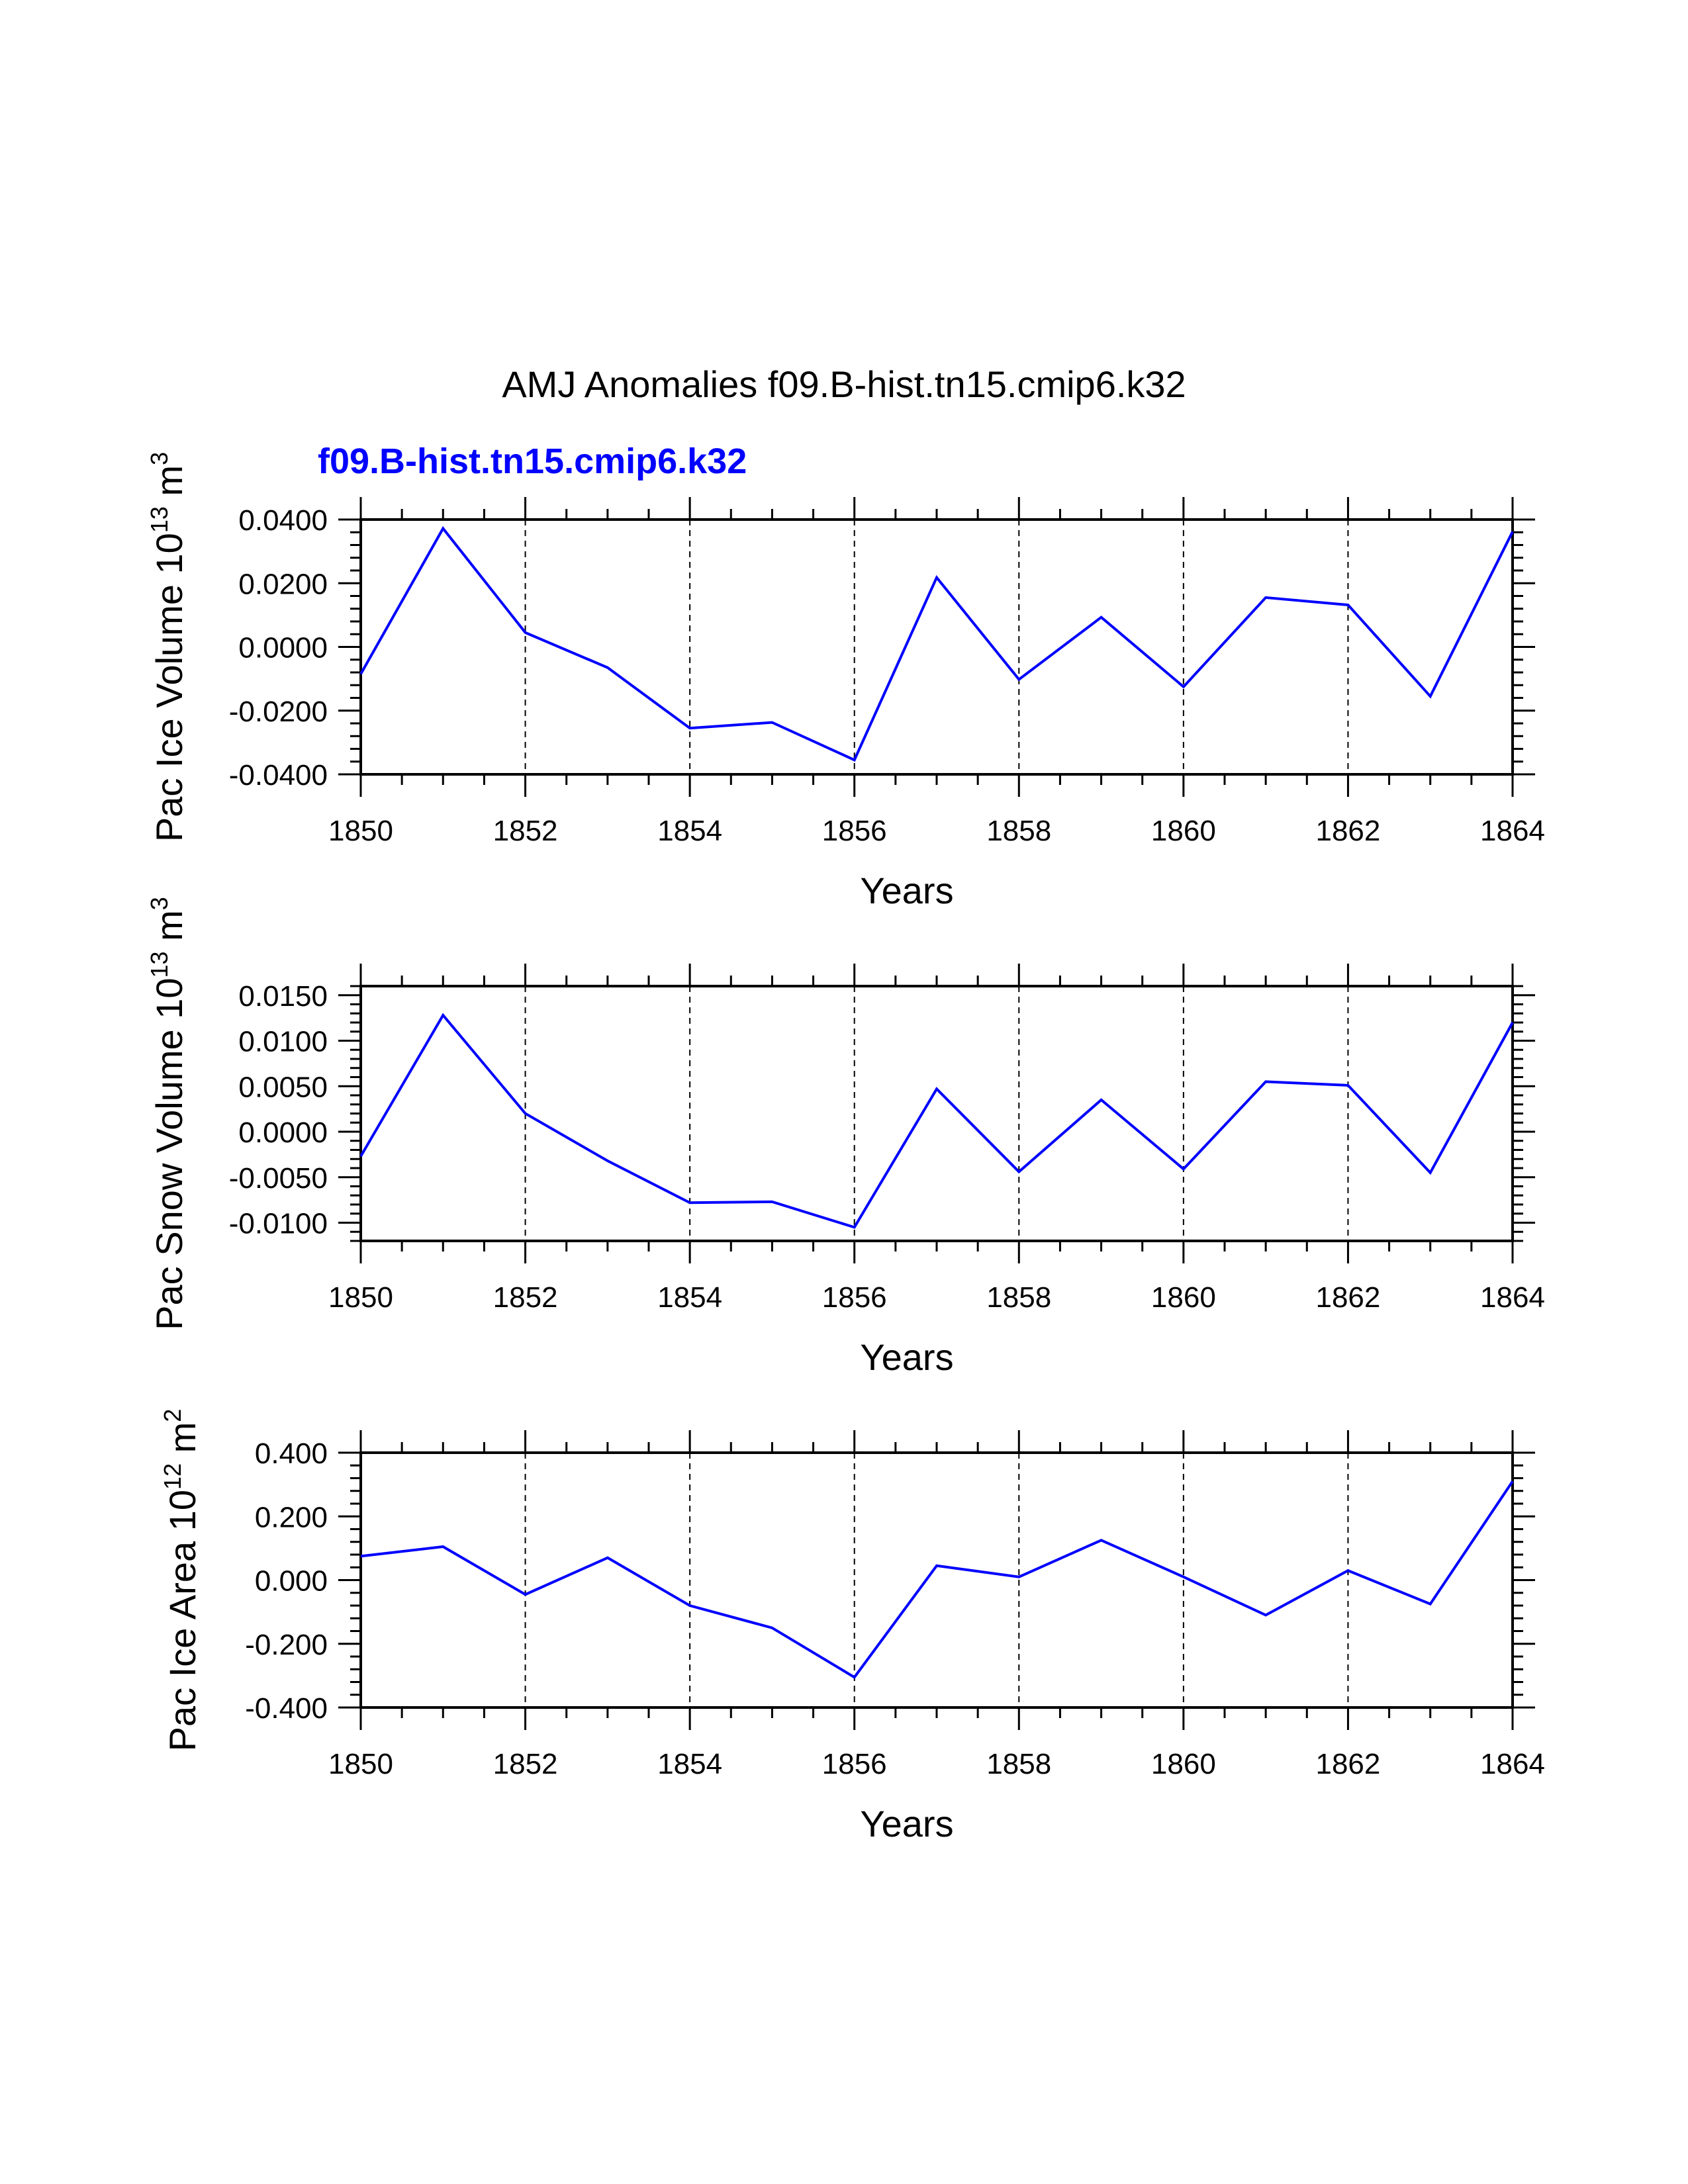  I want to click on y-tick-label: 0.000, so click(291, 1581).